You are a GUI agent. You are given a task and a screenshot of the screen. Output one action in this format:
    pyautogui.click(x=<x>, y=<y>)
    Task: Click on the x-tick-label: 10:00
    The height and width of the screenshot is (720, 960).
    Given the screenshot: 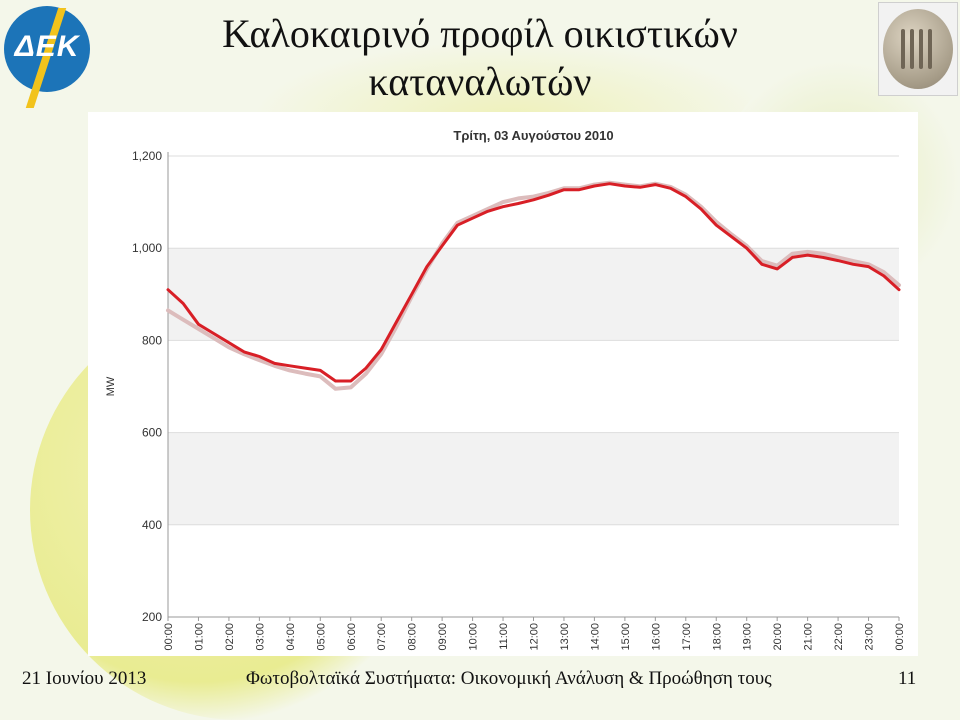 What is the action you would take?
    pyautogui.click(x=474, y=637)
    